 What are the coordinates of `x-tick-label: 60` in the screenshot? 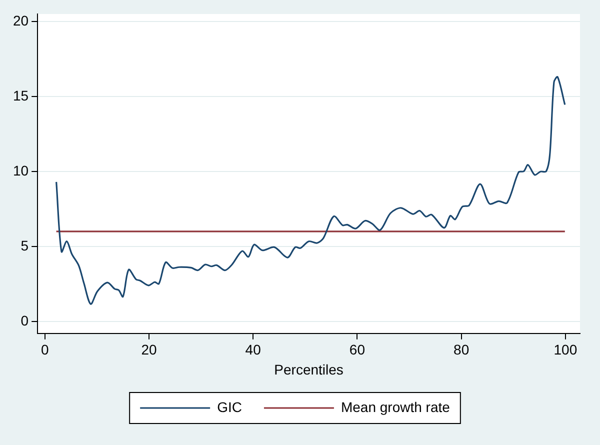 It's located at (357, 350).